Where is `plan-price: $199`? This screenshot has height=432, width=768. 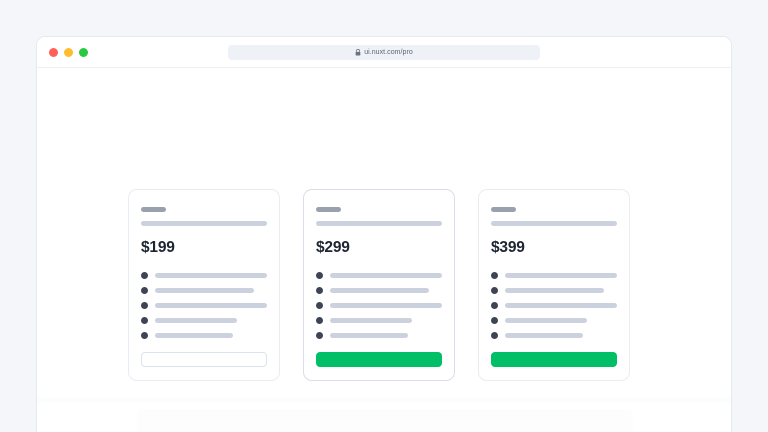 plan-price: $199 is located at coordinates (158, 247).